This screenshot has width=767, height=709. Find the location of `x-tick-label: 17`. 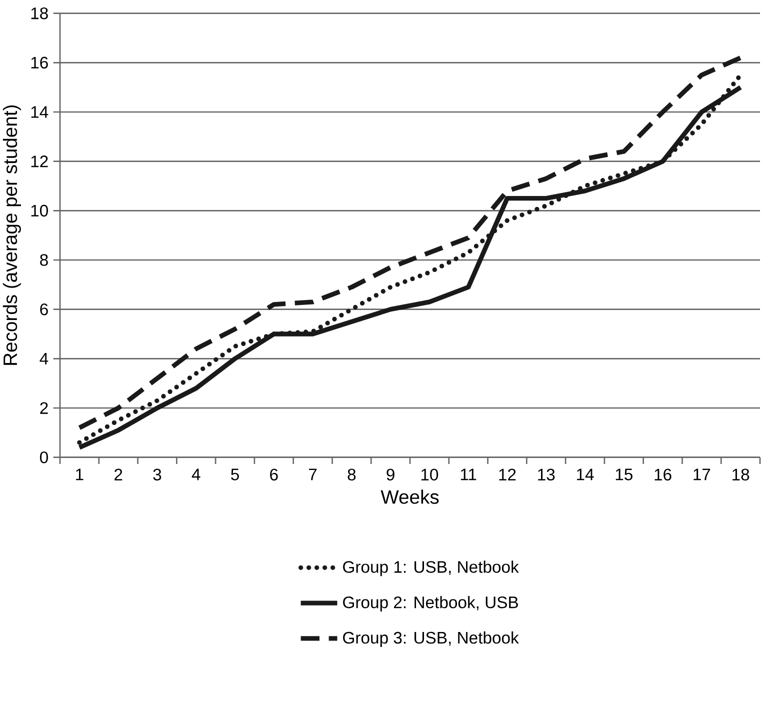

x-tick-label: 17 is located at coordinates (702, 474).